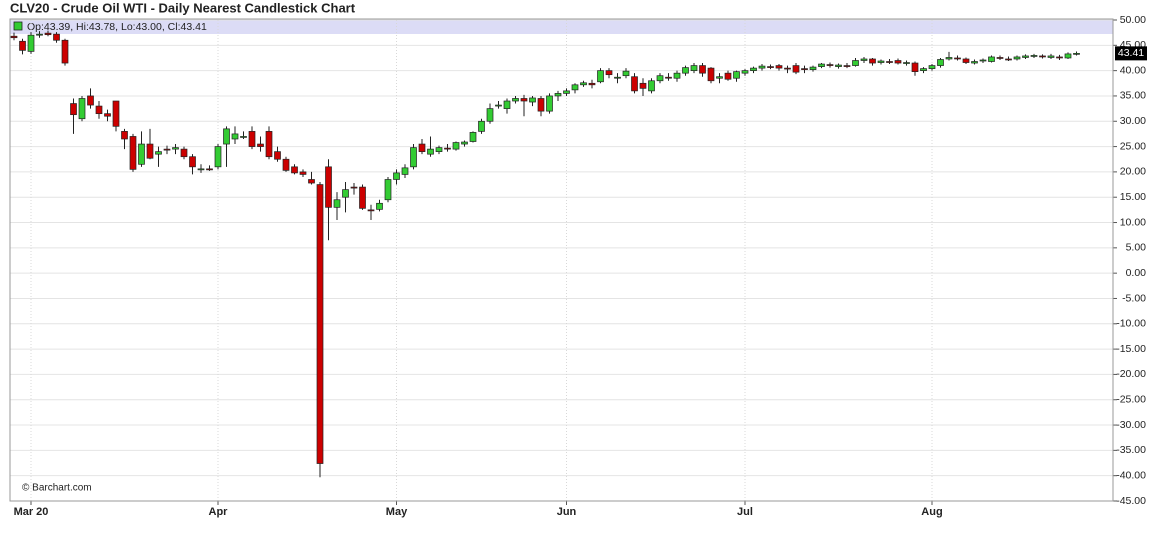 Image resolution: width=1156 pixels, height=542 pixels. I want to click on last-price-box, so click(1131, 53).